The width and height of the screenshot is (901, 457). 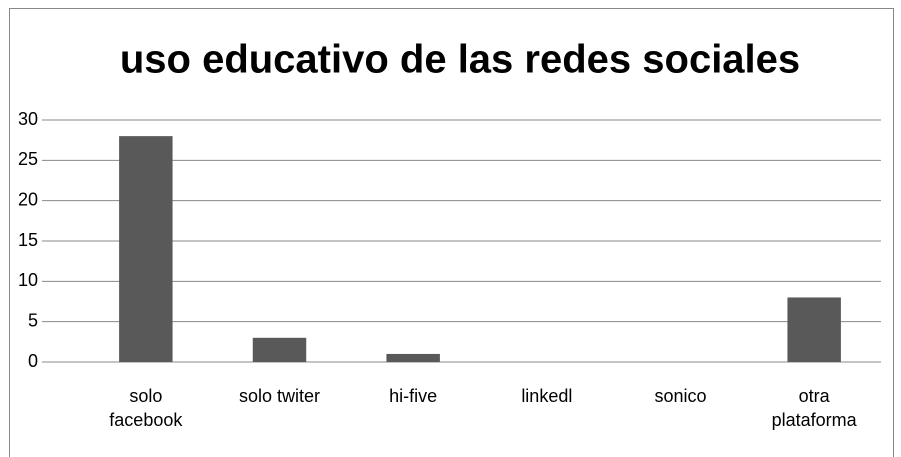 What do you see at coordinates (28, 159) in the screenshot?
I see `y-tick-label: 25` at bounding box center [28, 159].